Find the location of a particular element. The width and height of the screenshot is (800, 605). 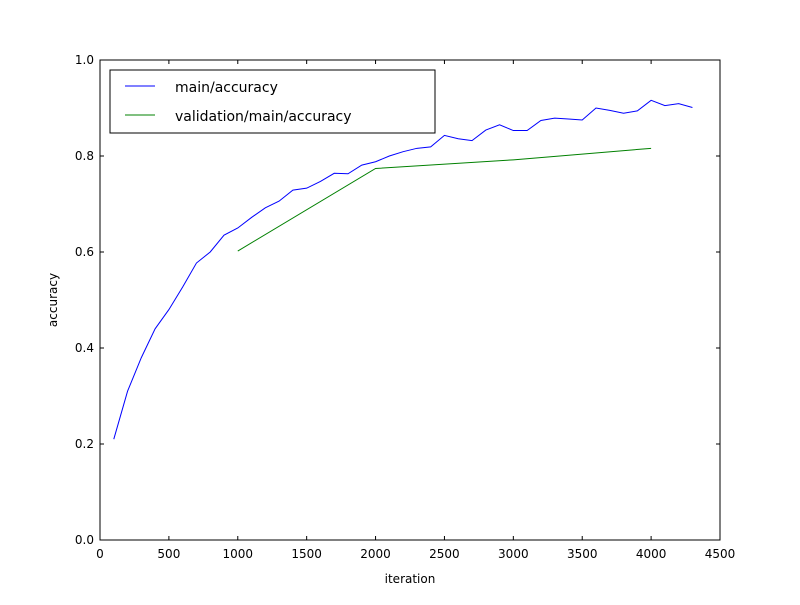

x-tick-label: 4000 is located at coordinates (651, 554).